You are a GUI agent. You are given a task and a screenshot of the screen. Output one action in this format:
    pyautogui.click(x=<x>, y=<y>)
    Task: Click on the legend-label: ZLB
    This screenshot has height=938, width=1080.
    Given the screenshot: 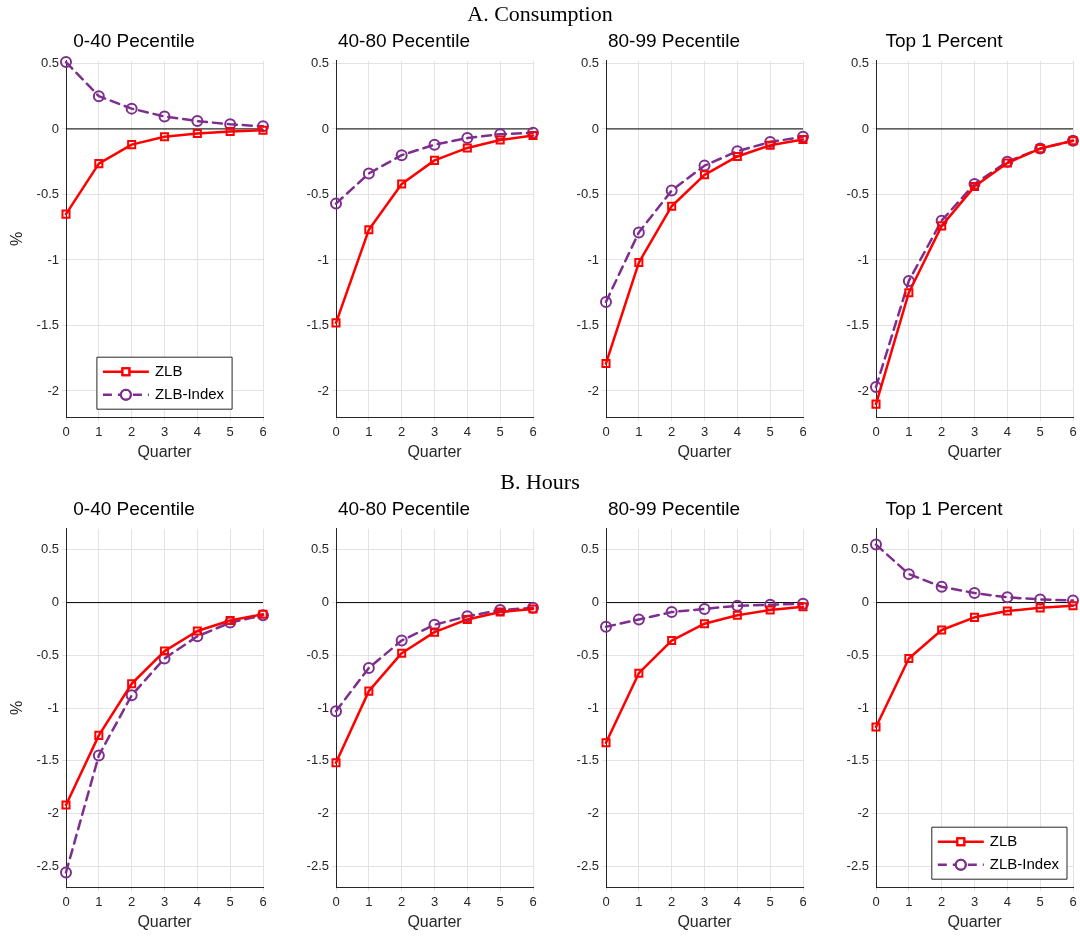 What is the action you would take?
    pyautogui.click(x=1003, y=840)
    